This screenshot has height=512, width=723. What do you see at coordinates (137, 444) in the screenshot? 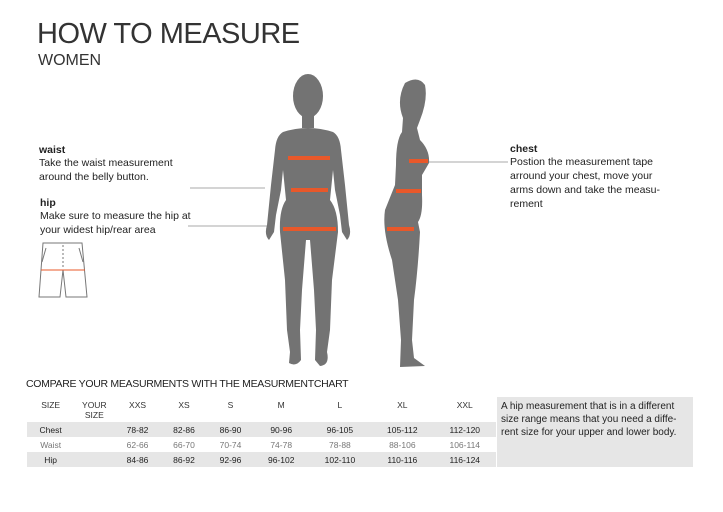
I see `table-cell: 62-66` at bounding box center [137, 444].